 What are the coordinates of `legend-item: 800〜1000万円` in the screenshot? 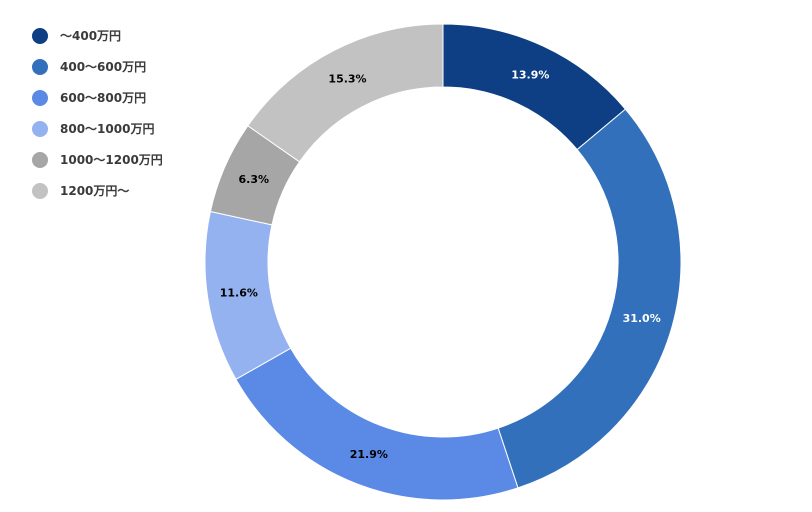 It's located at (97, 128).